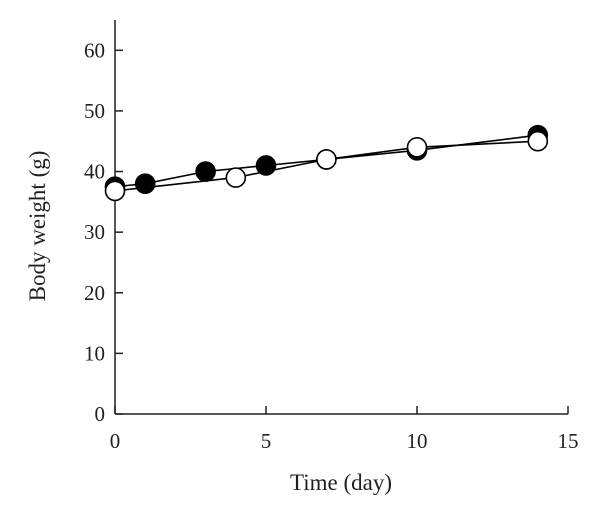  I want to click on y-axis-label: Body weight (g), so click(37, 226).